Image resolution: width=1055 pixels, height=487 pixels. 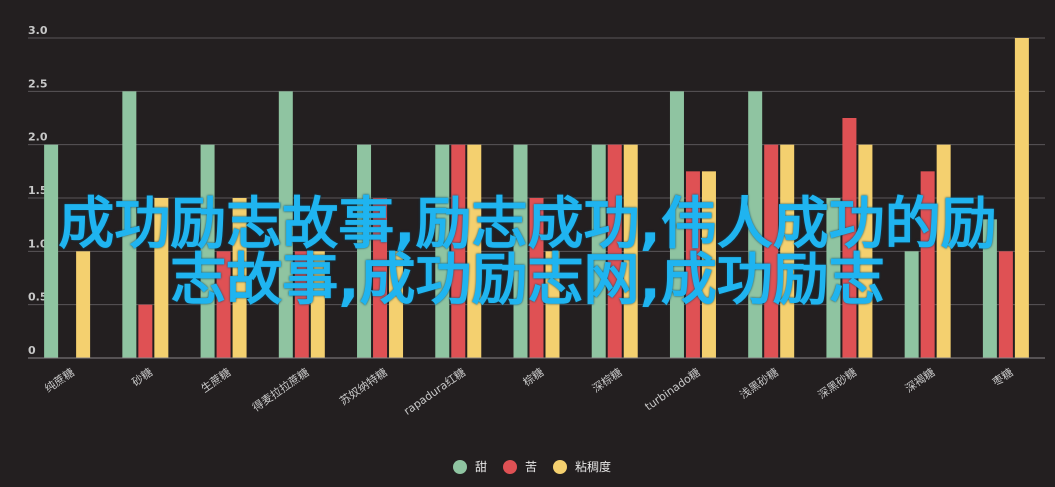 What do you see at coordinates (536, 278) in the screenshot?
I see `bar-苦-棕糖` at bounding box center [536, 278].